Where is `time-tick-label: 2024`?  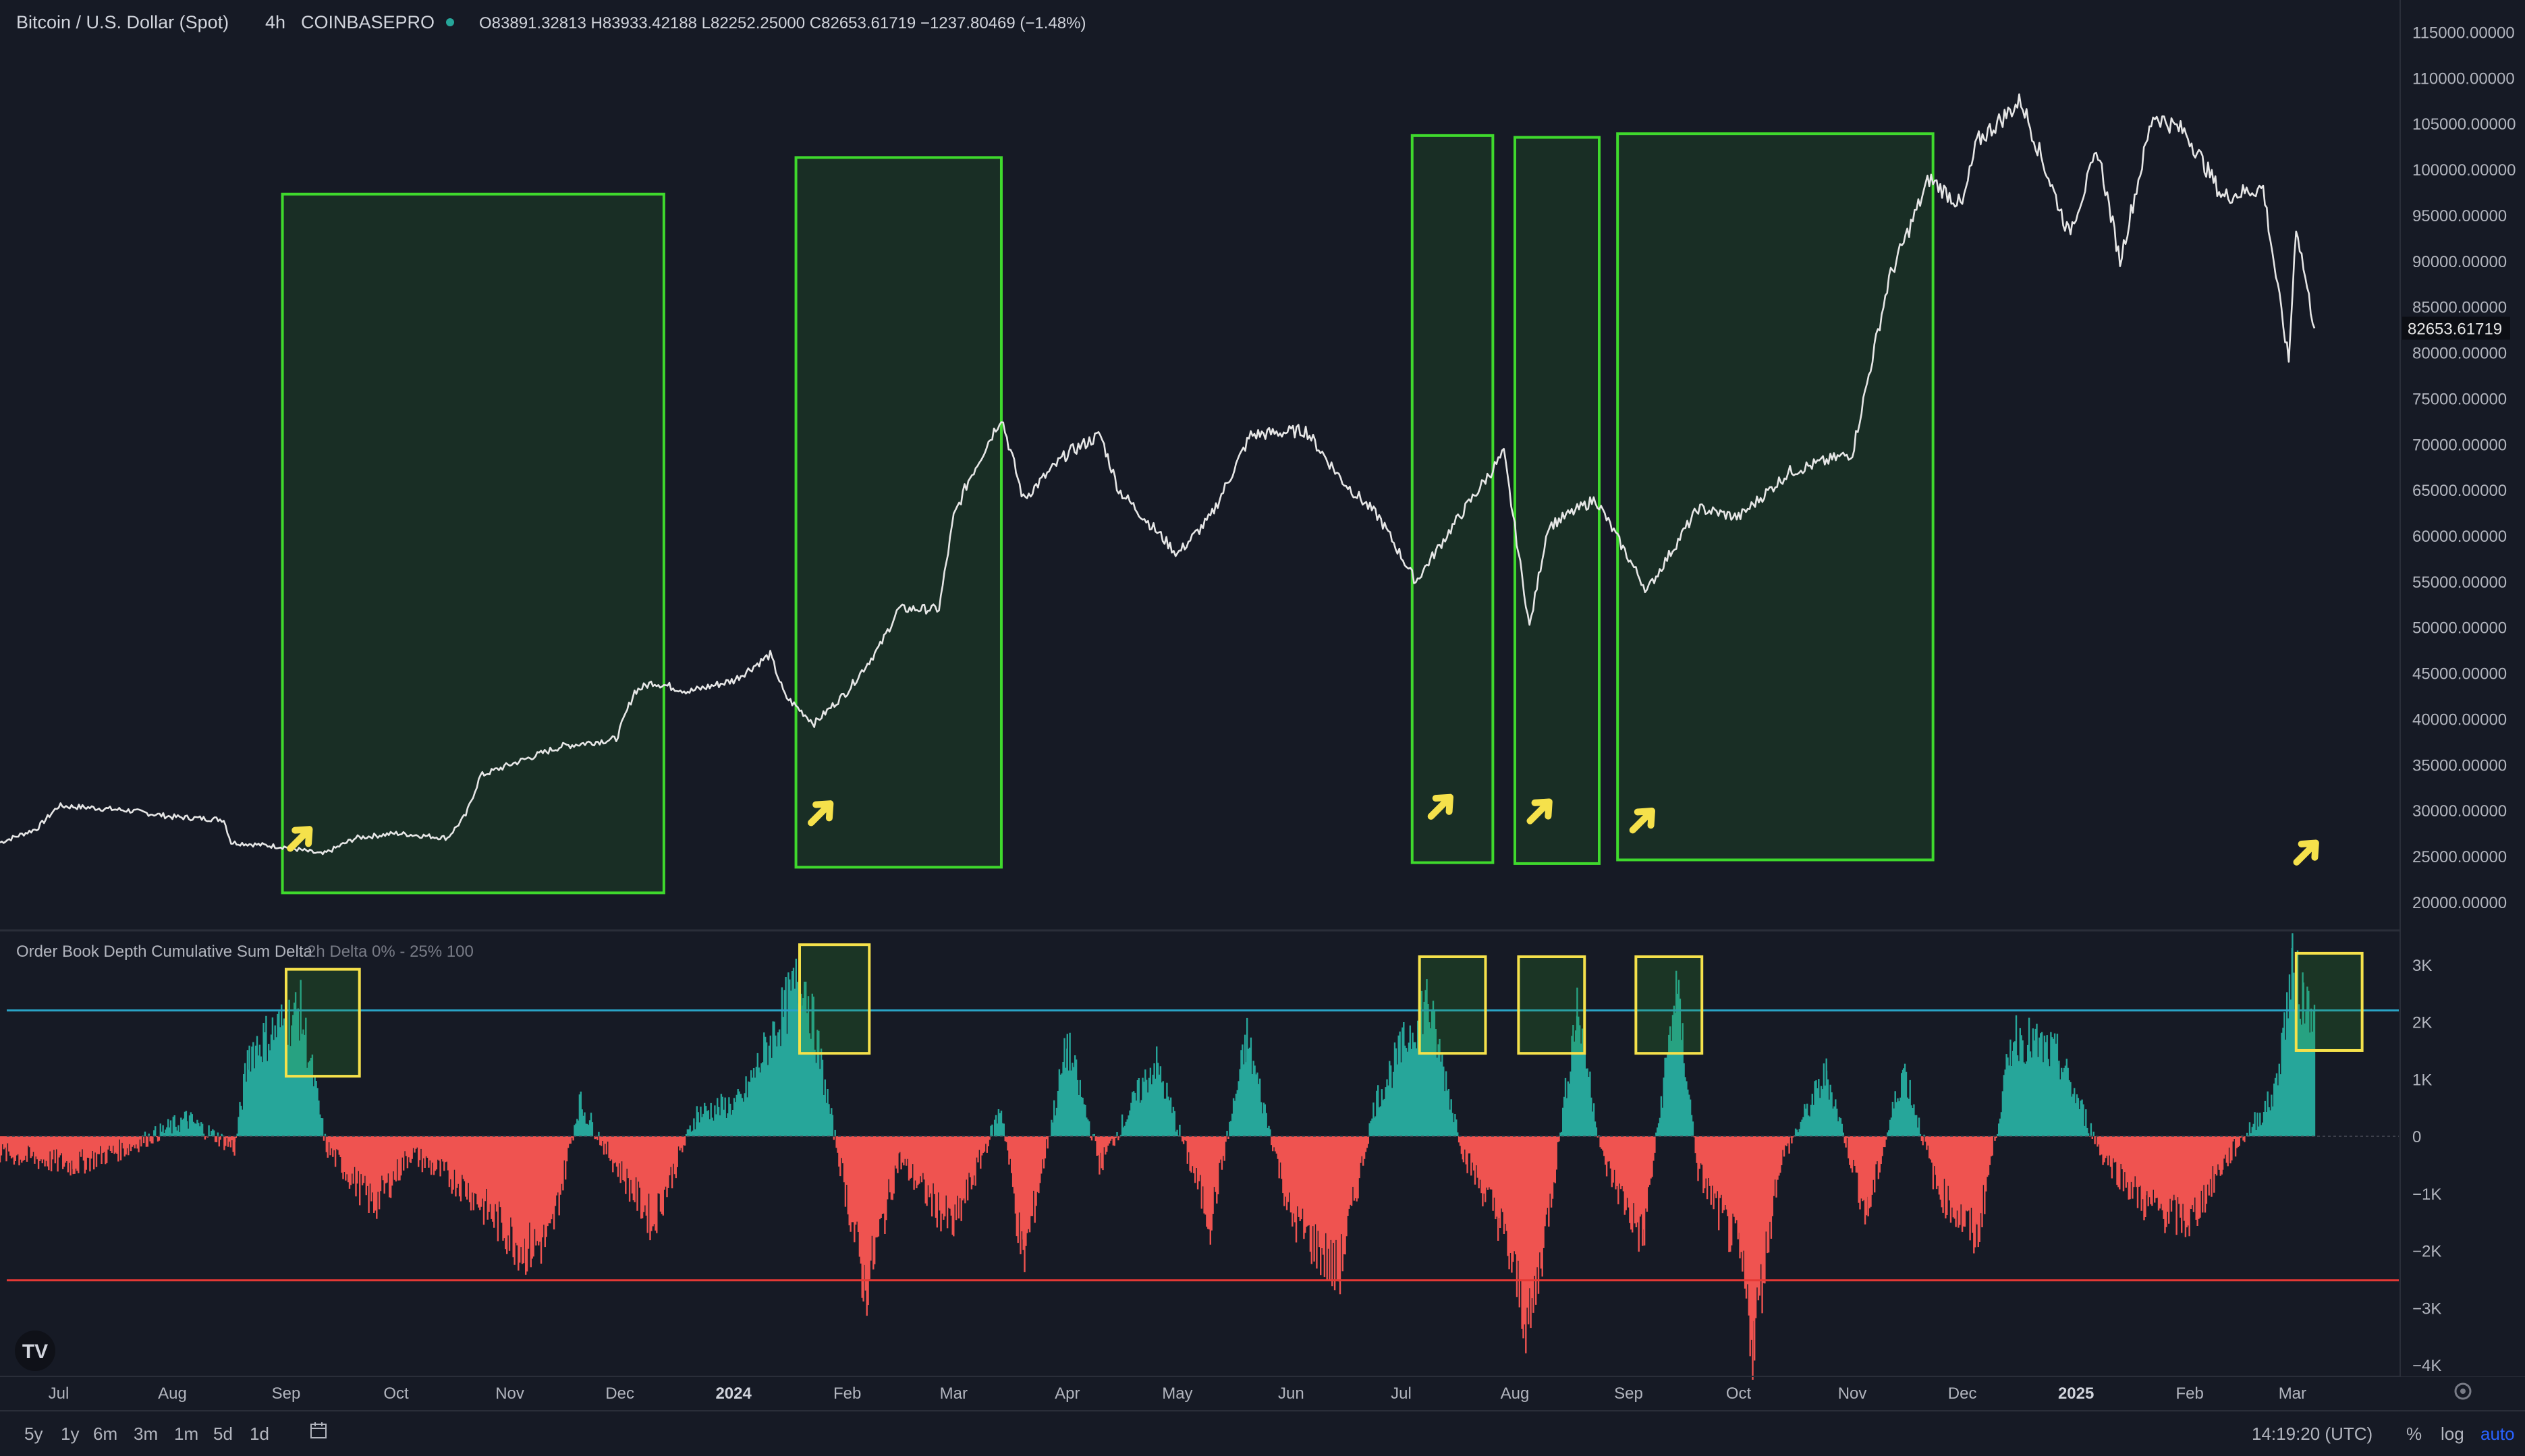
time-tick-label: 2024 is located at coordinates (733, 1393).